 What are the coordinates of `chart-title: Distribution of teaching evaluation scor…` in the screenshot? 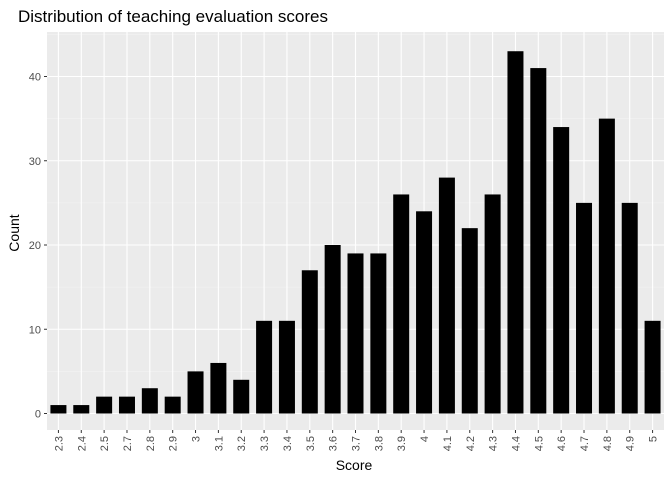 It's located at (173, 16).